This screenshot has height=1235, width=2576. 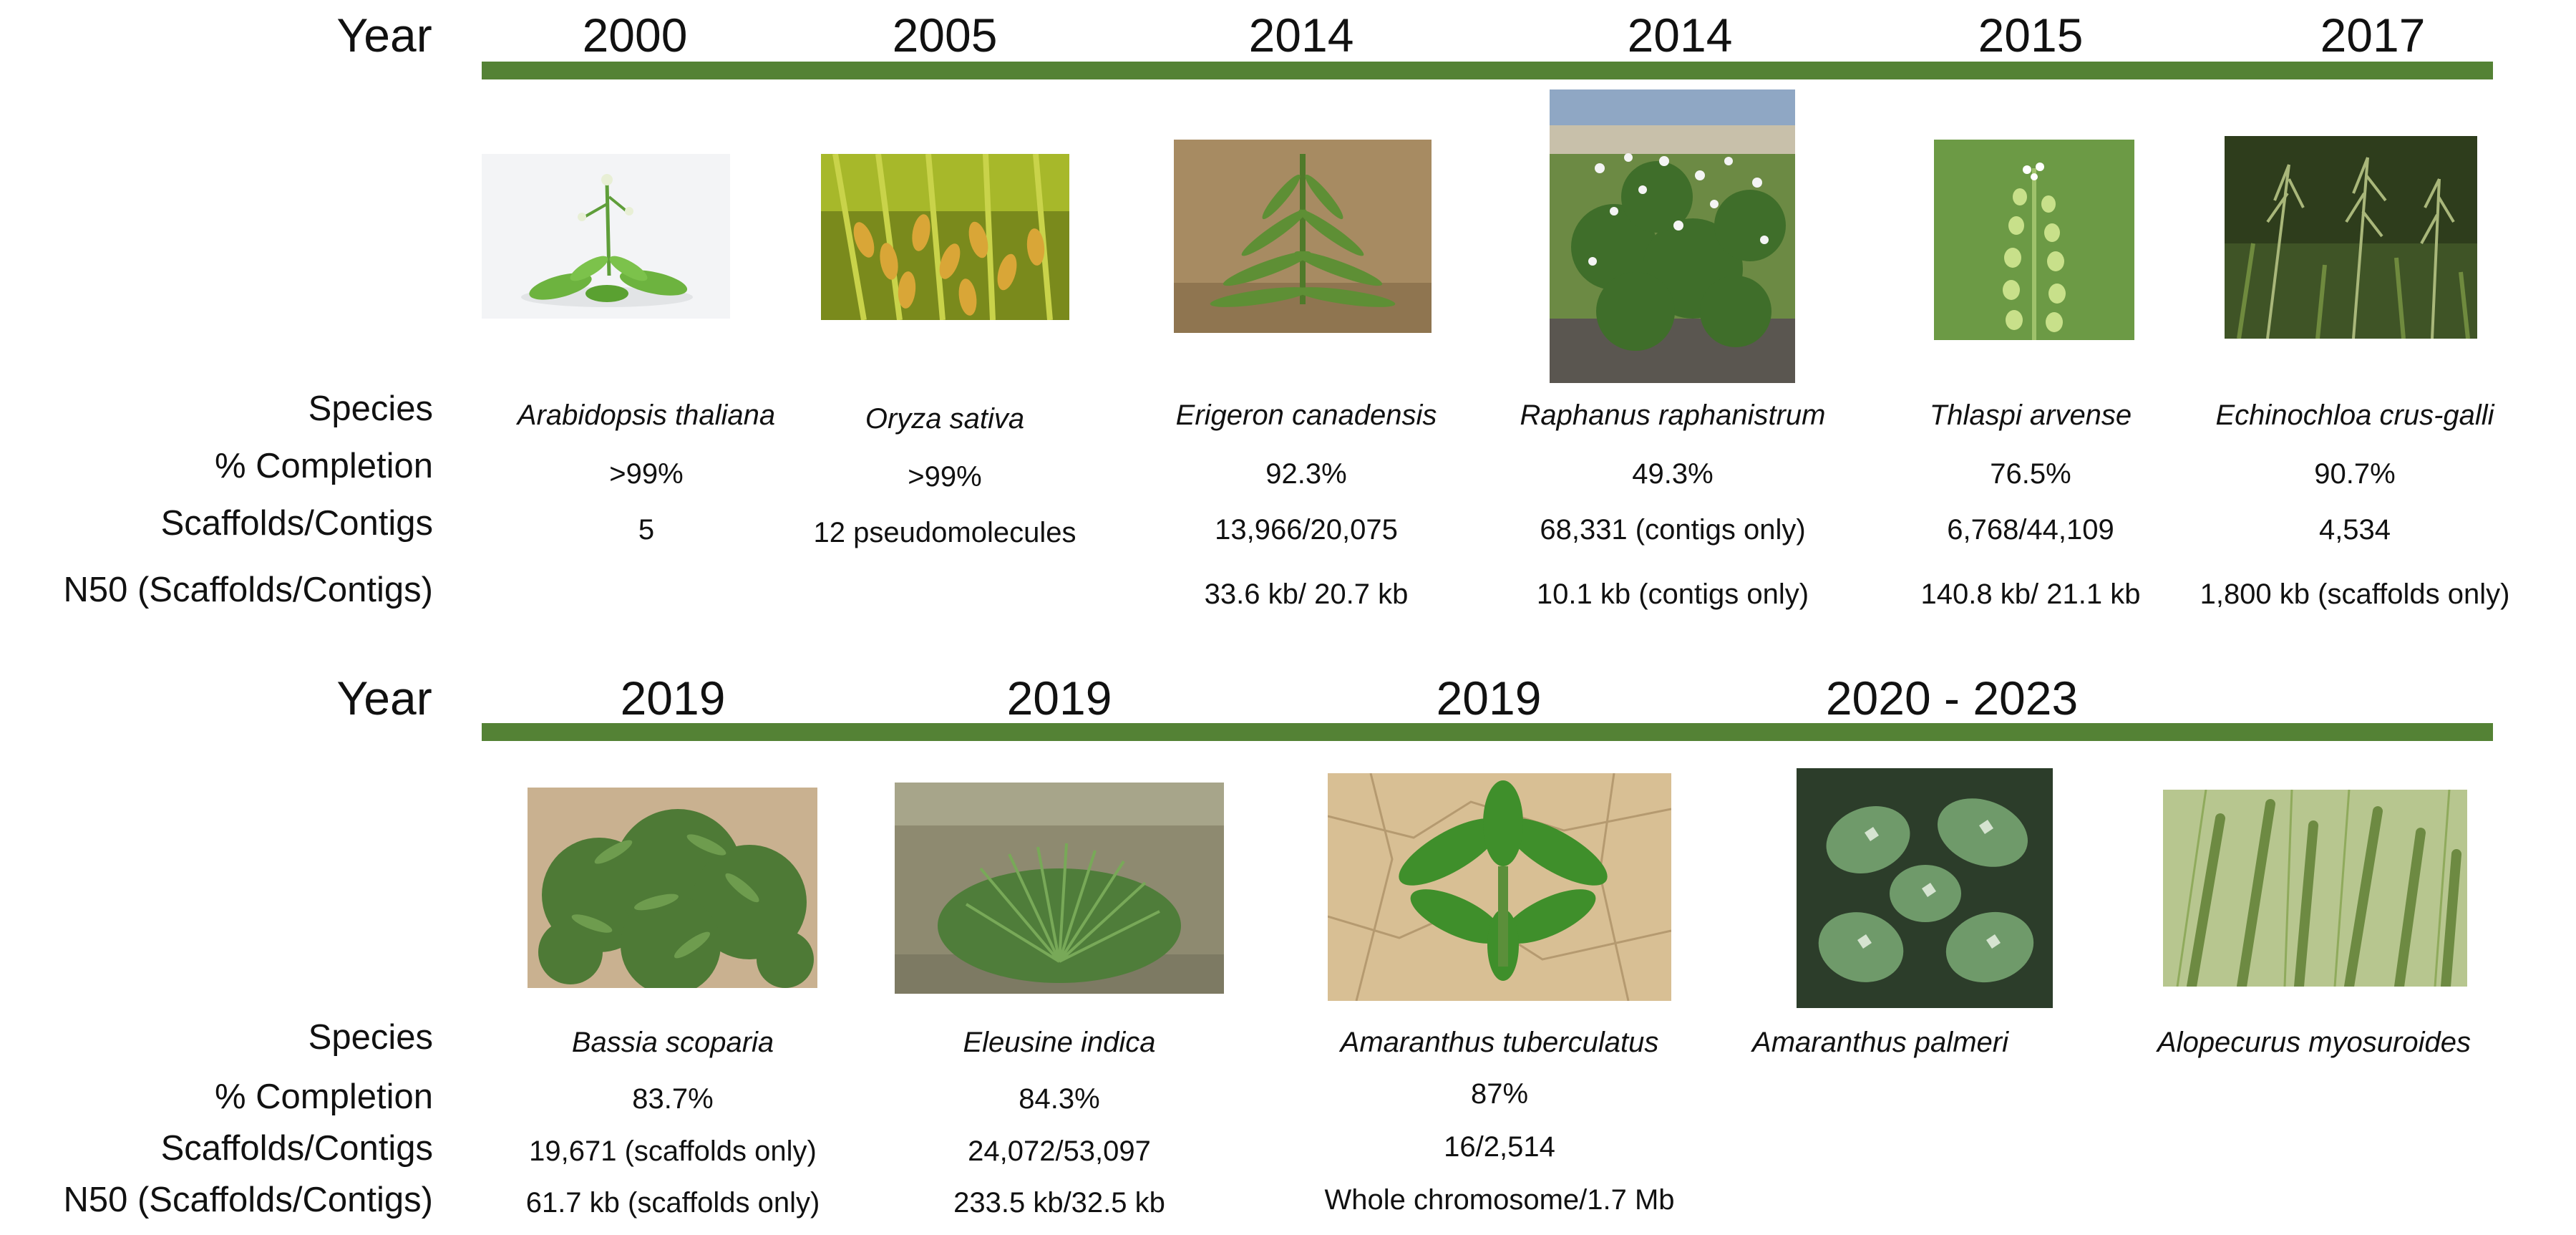 What do you see at coordinates (1925, 888) in the screenshot?
I see `palmer-amaranth-photo` at bounding box center [1925, 888].